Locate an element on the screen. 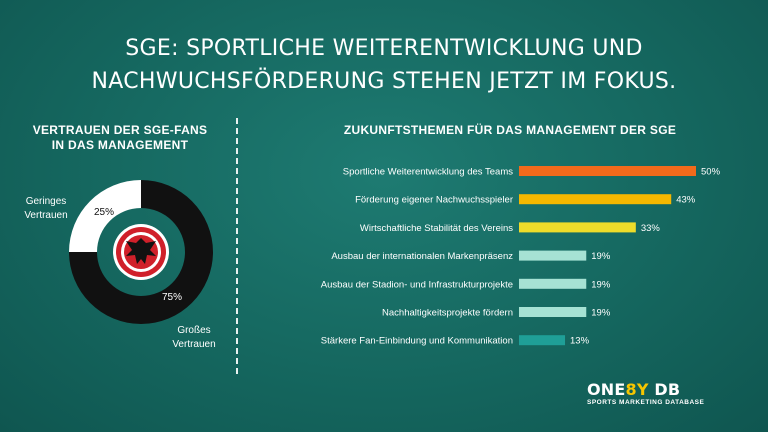  logo-wordmark: ONE8Y DB is located at coordinates (652, 389).